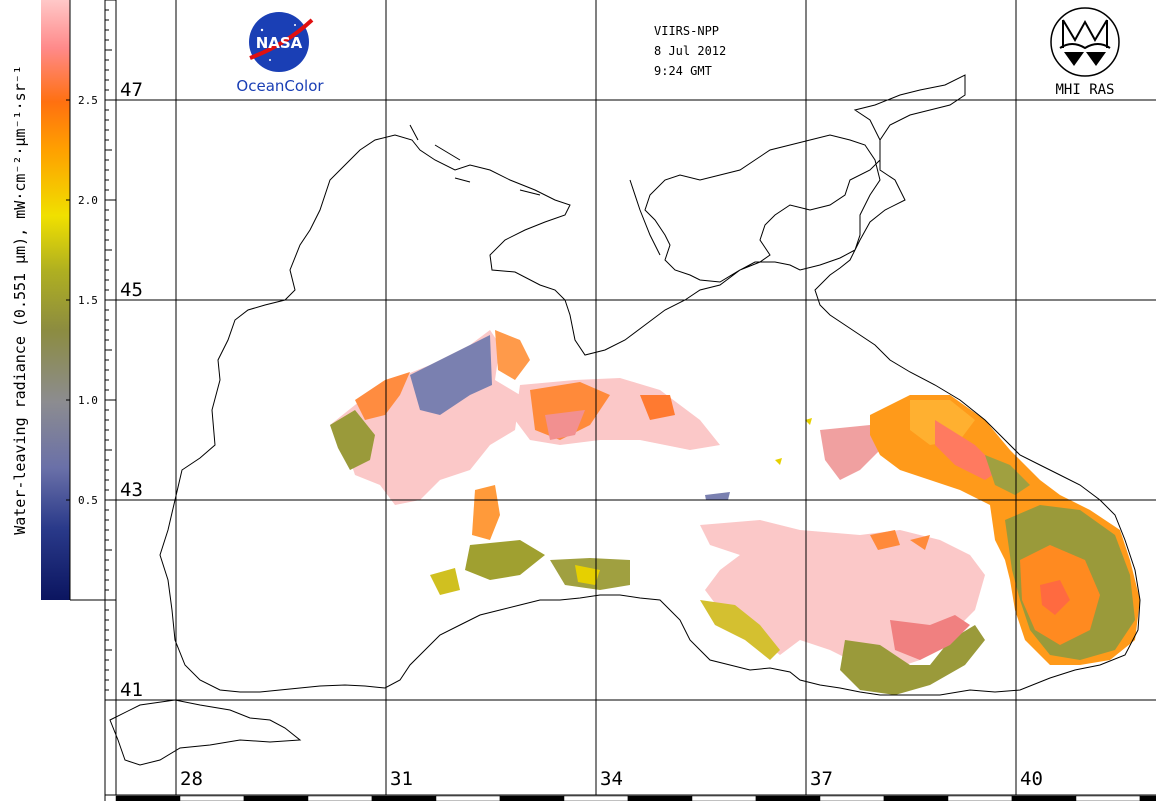  Describe the element at coordinates (683, 71) in the screenshot. I see `time-label: 9:24 GMT` at that location.